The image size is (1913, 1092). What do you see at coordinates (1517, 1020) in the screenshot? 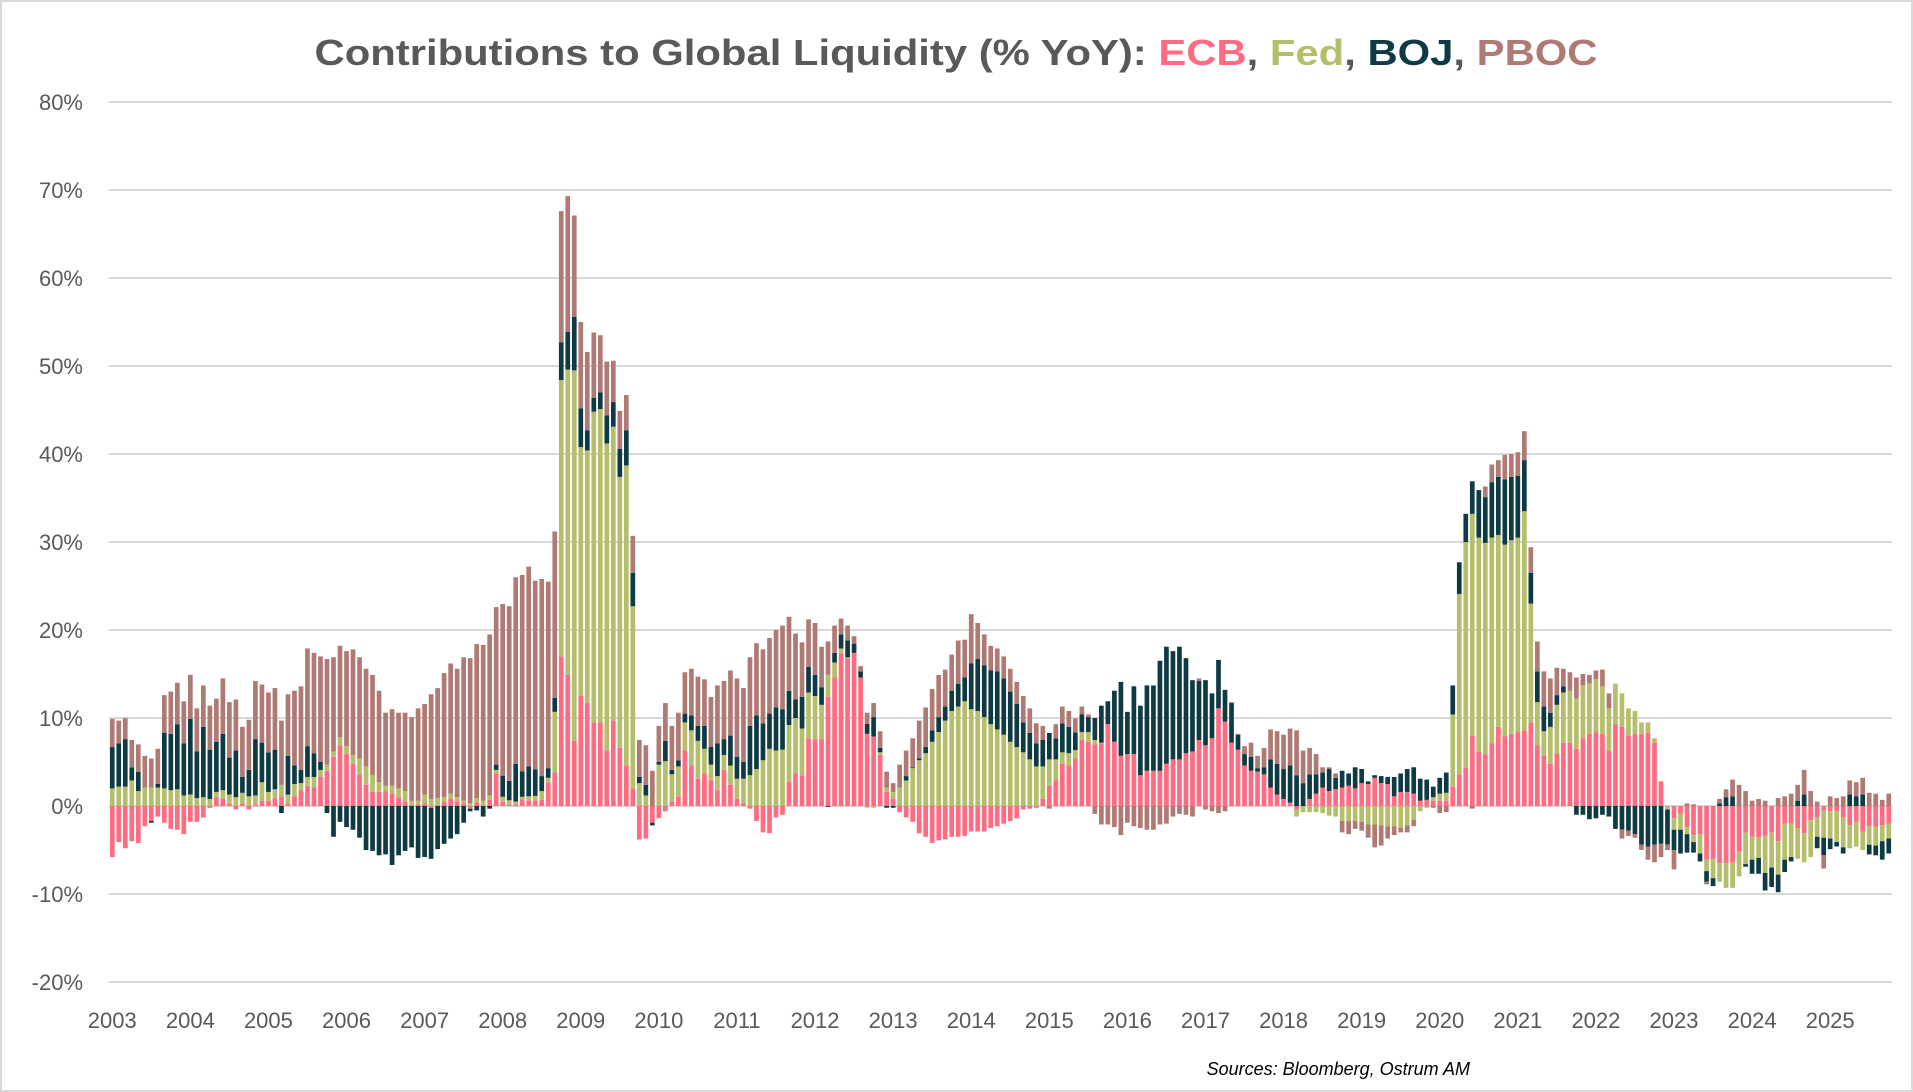
I see `x-tick-label: 2021` at bounding box center [1517, 1020].